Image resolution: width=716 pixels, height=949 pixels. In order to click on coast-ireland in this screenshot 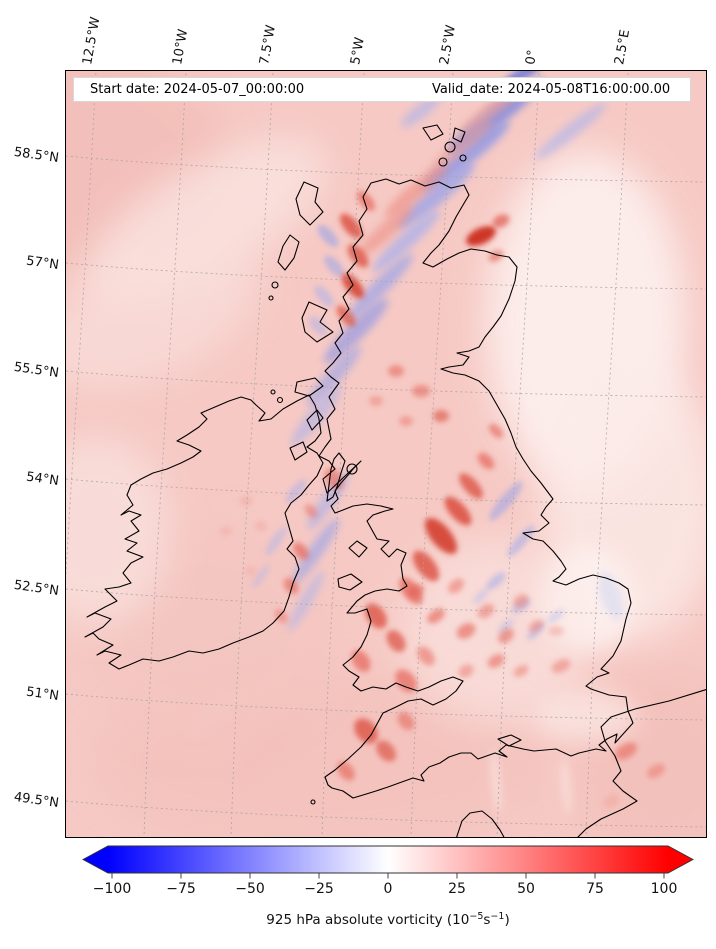, I will do `click(204, 532)`.